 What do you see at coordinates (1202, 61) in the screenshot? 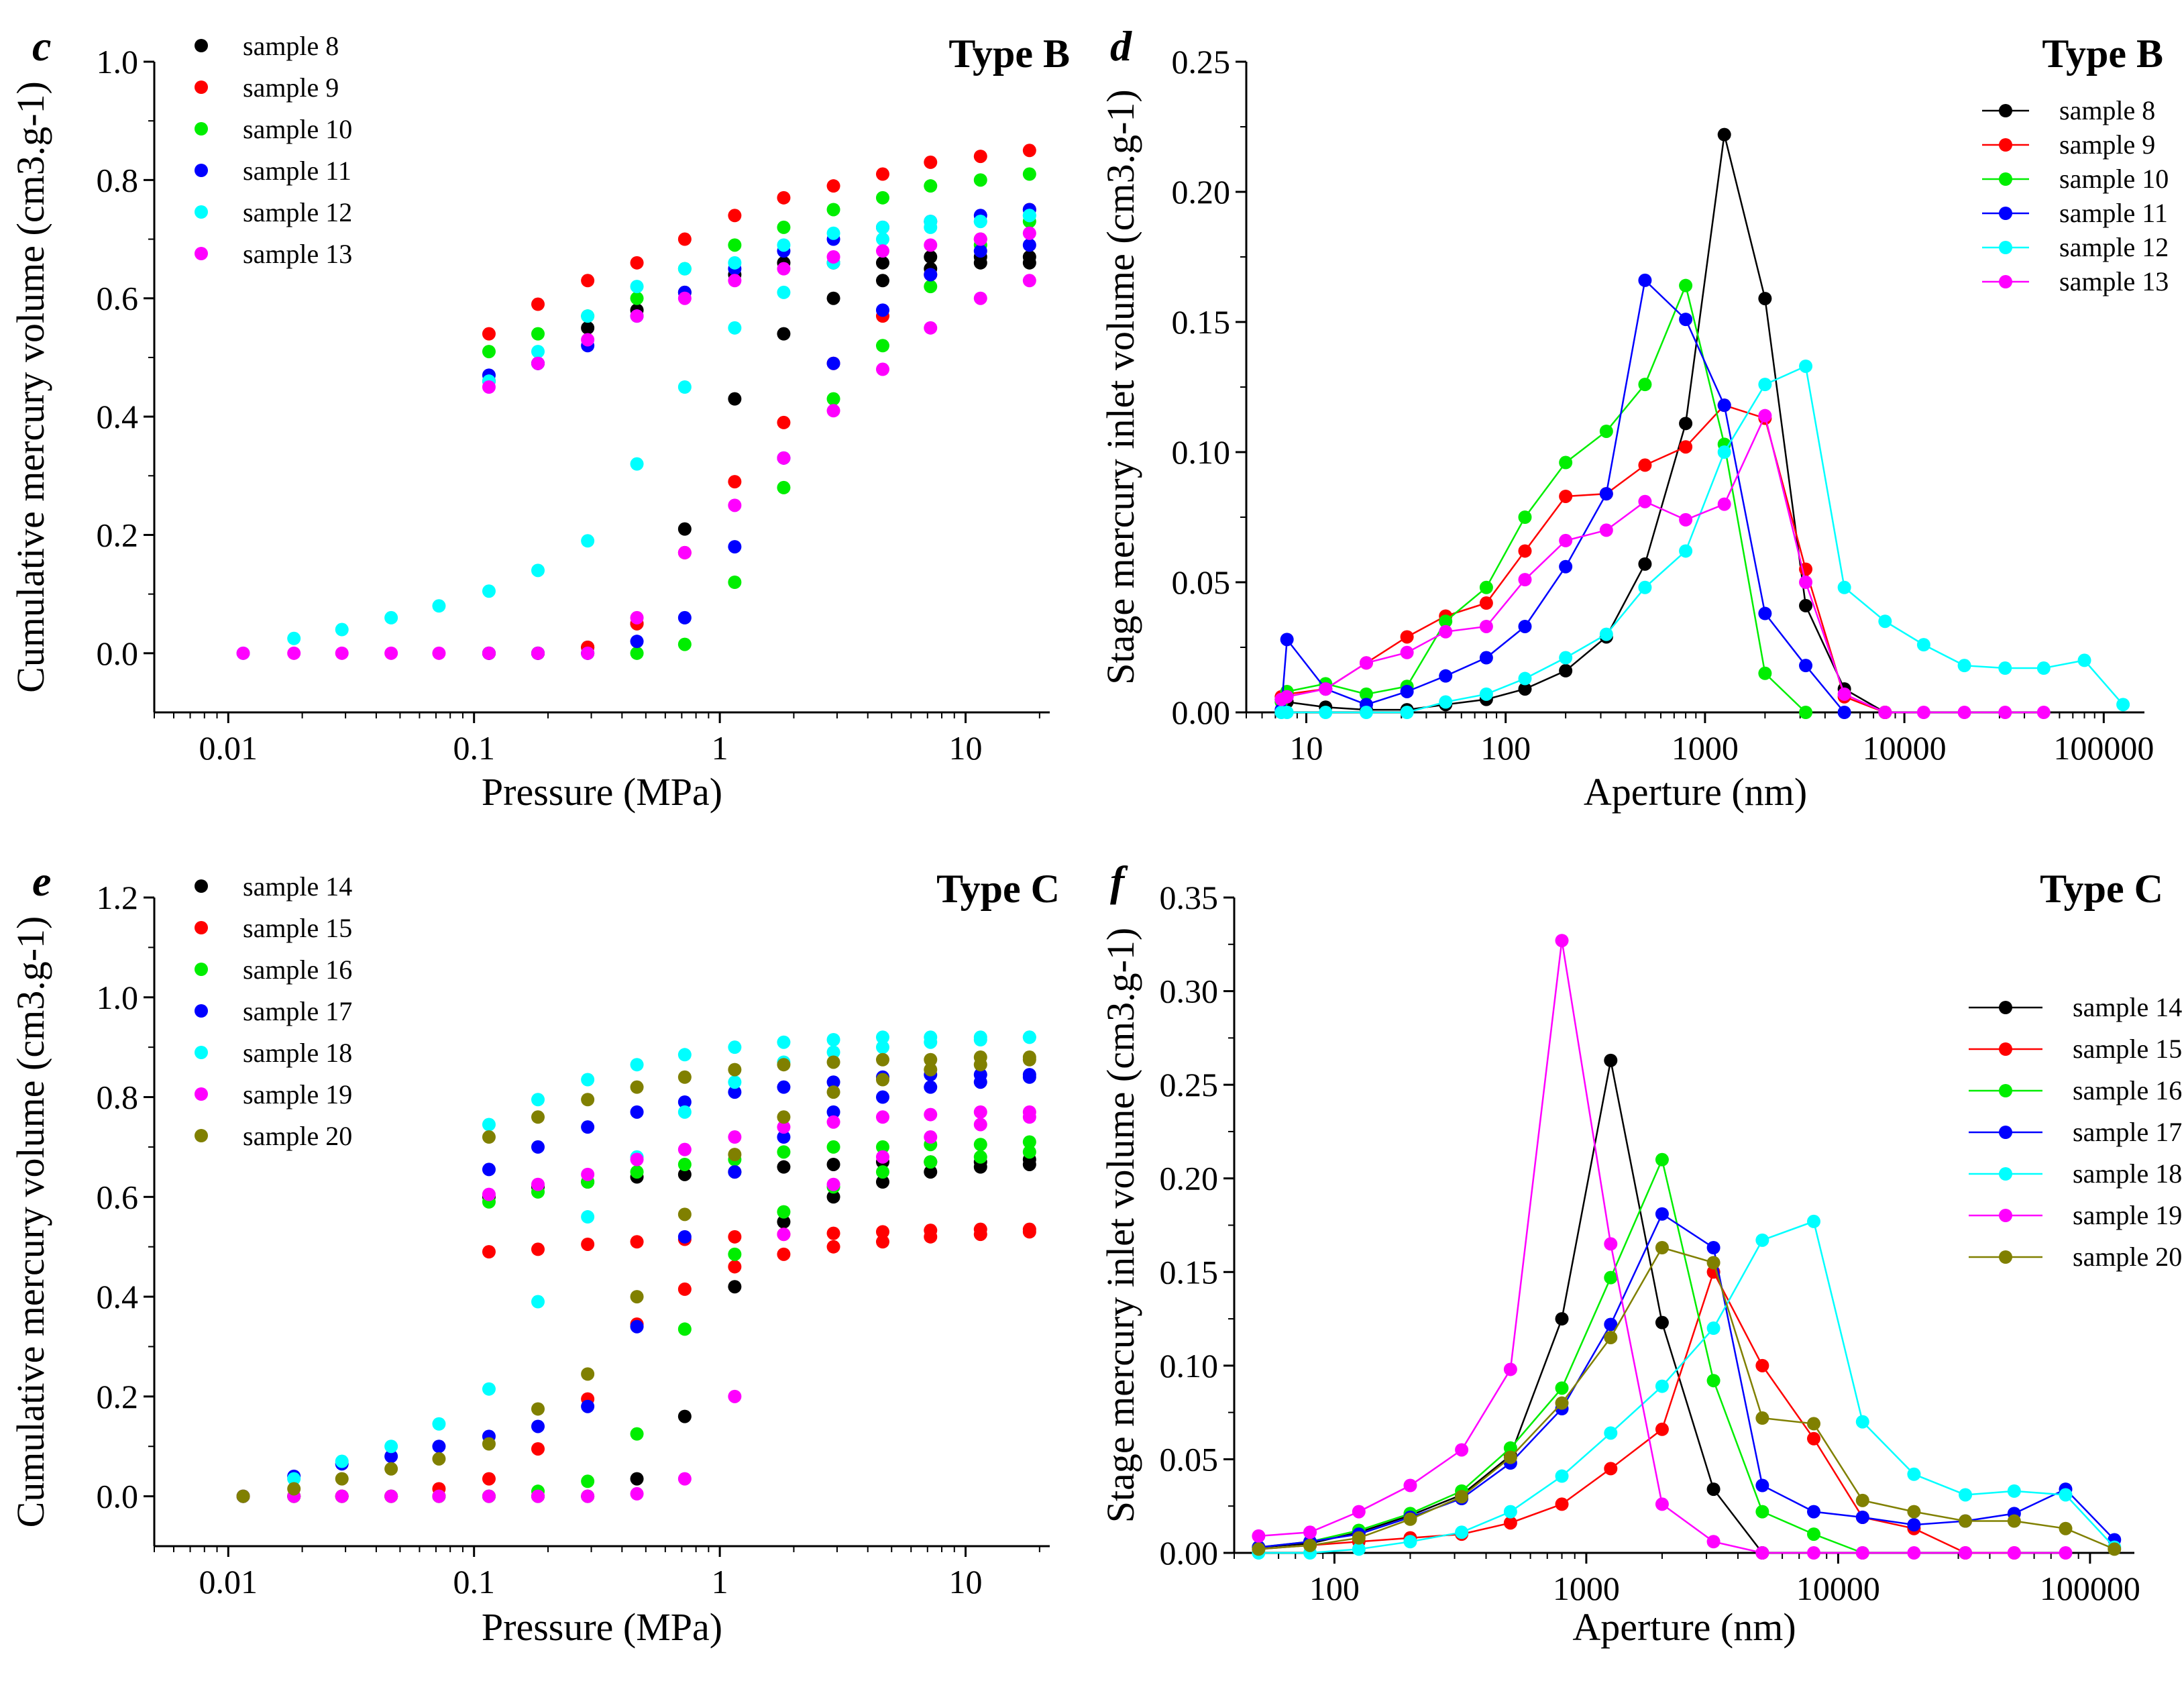
I see `y-tick-label: 0.25` at bounding box center [1202, 61].